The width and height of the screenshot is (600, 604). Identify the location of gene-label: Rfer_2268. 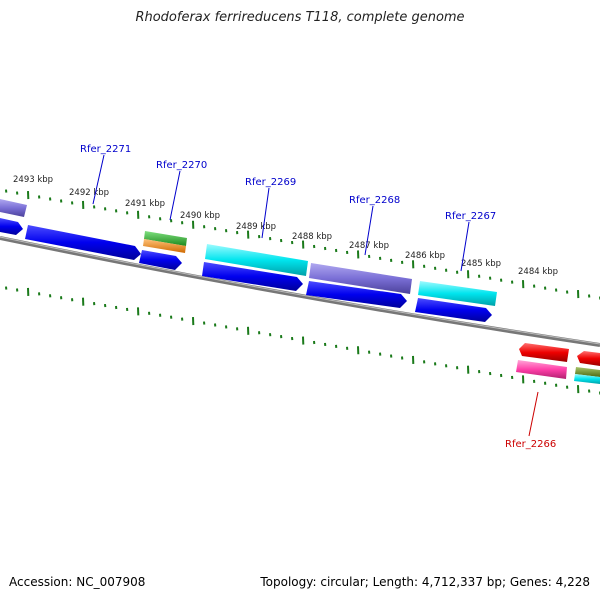
(374, 200).